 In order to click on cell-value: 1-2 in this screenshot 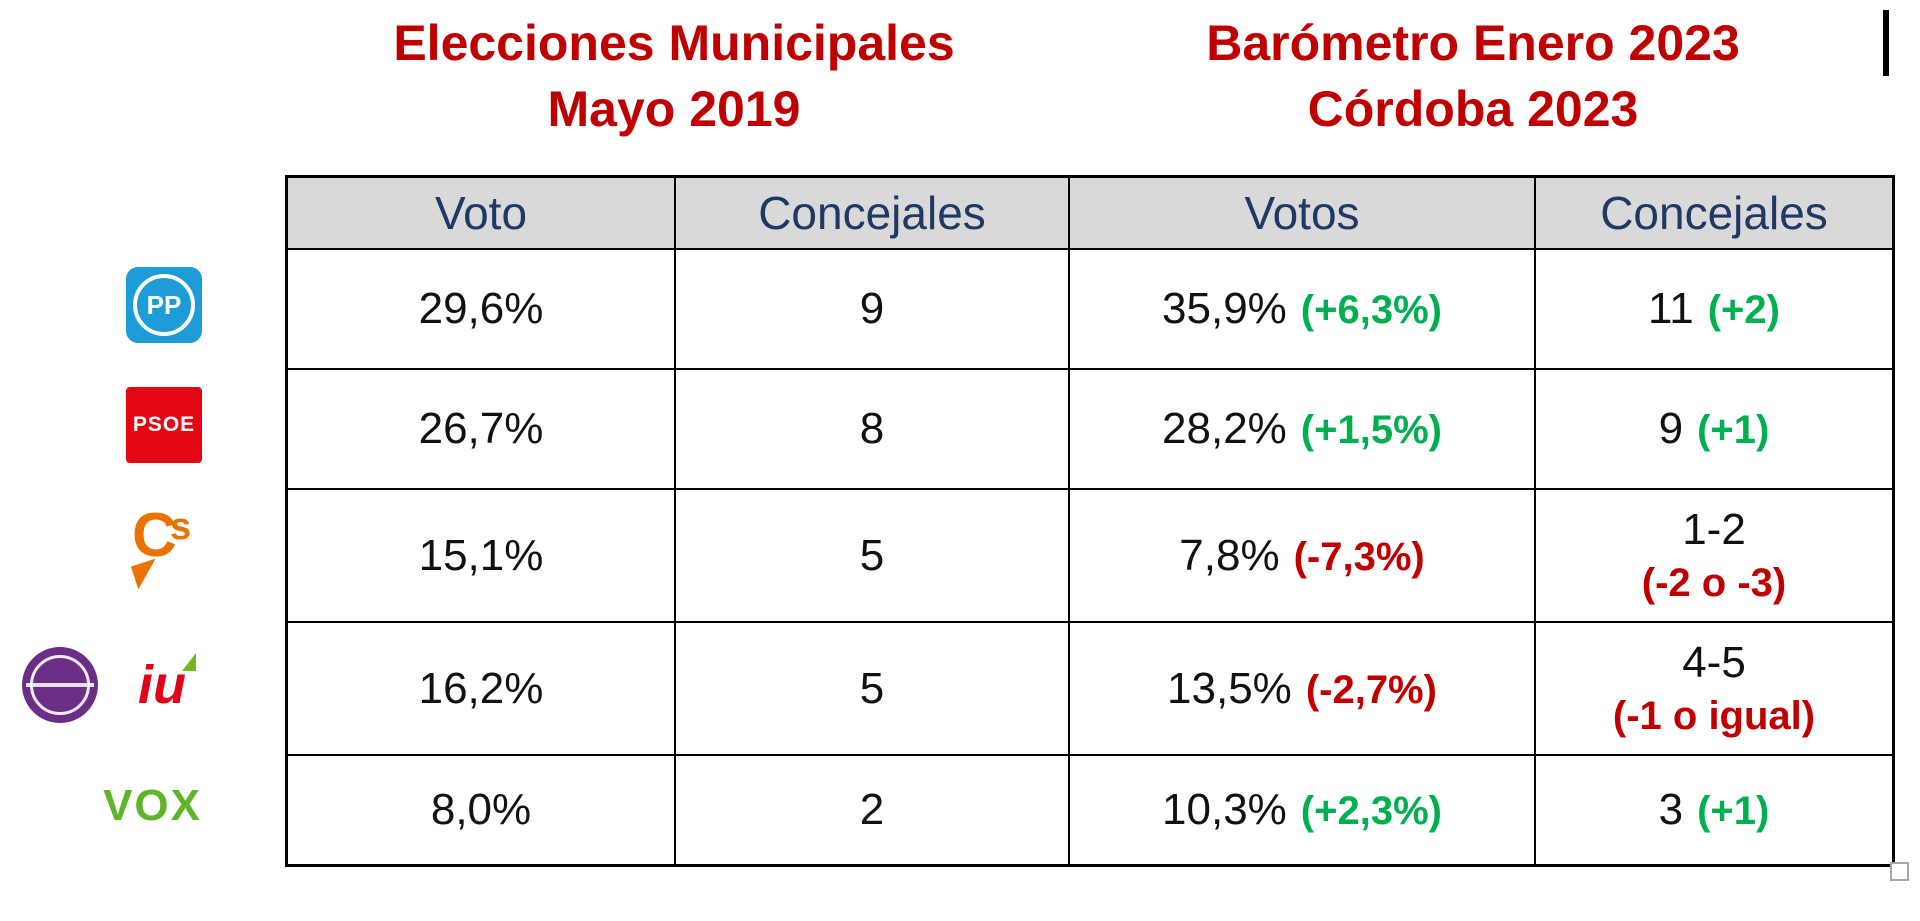, I will do `click(1714, 530)`.